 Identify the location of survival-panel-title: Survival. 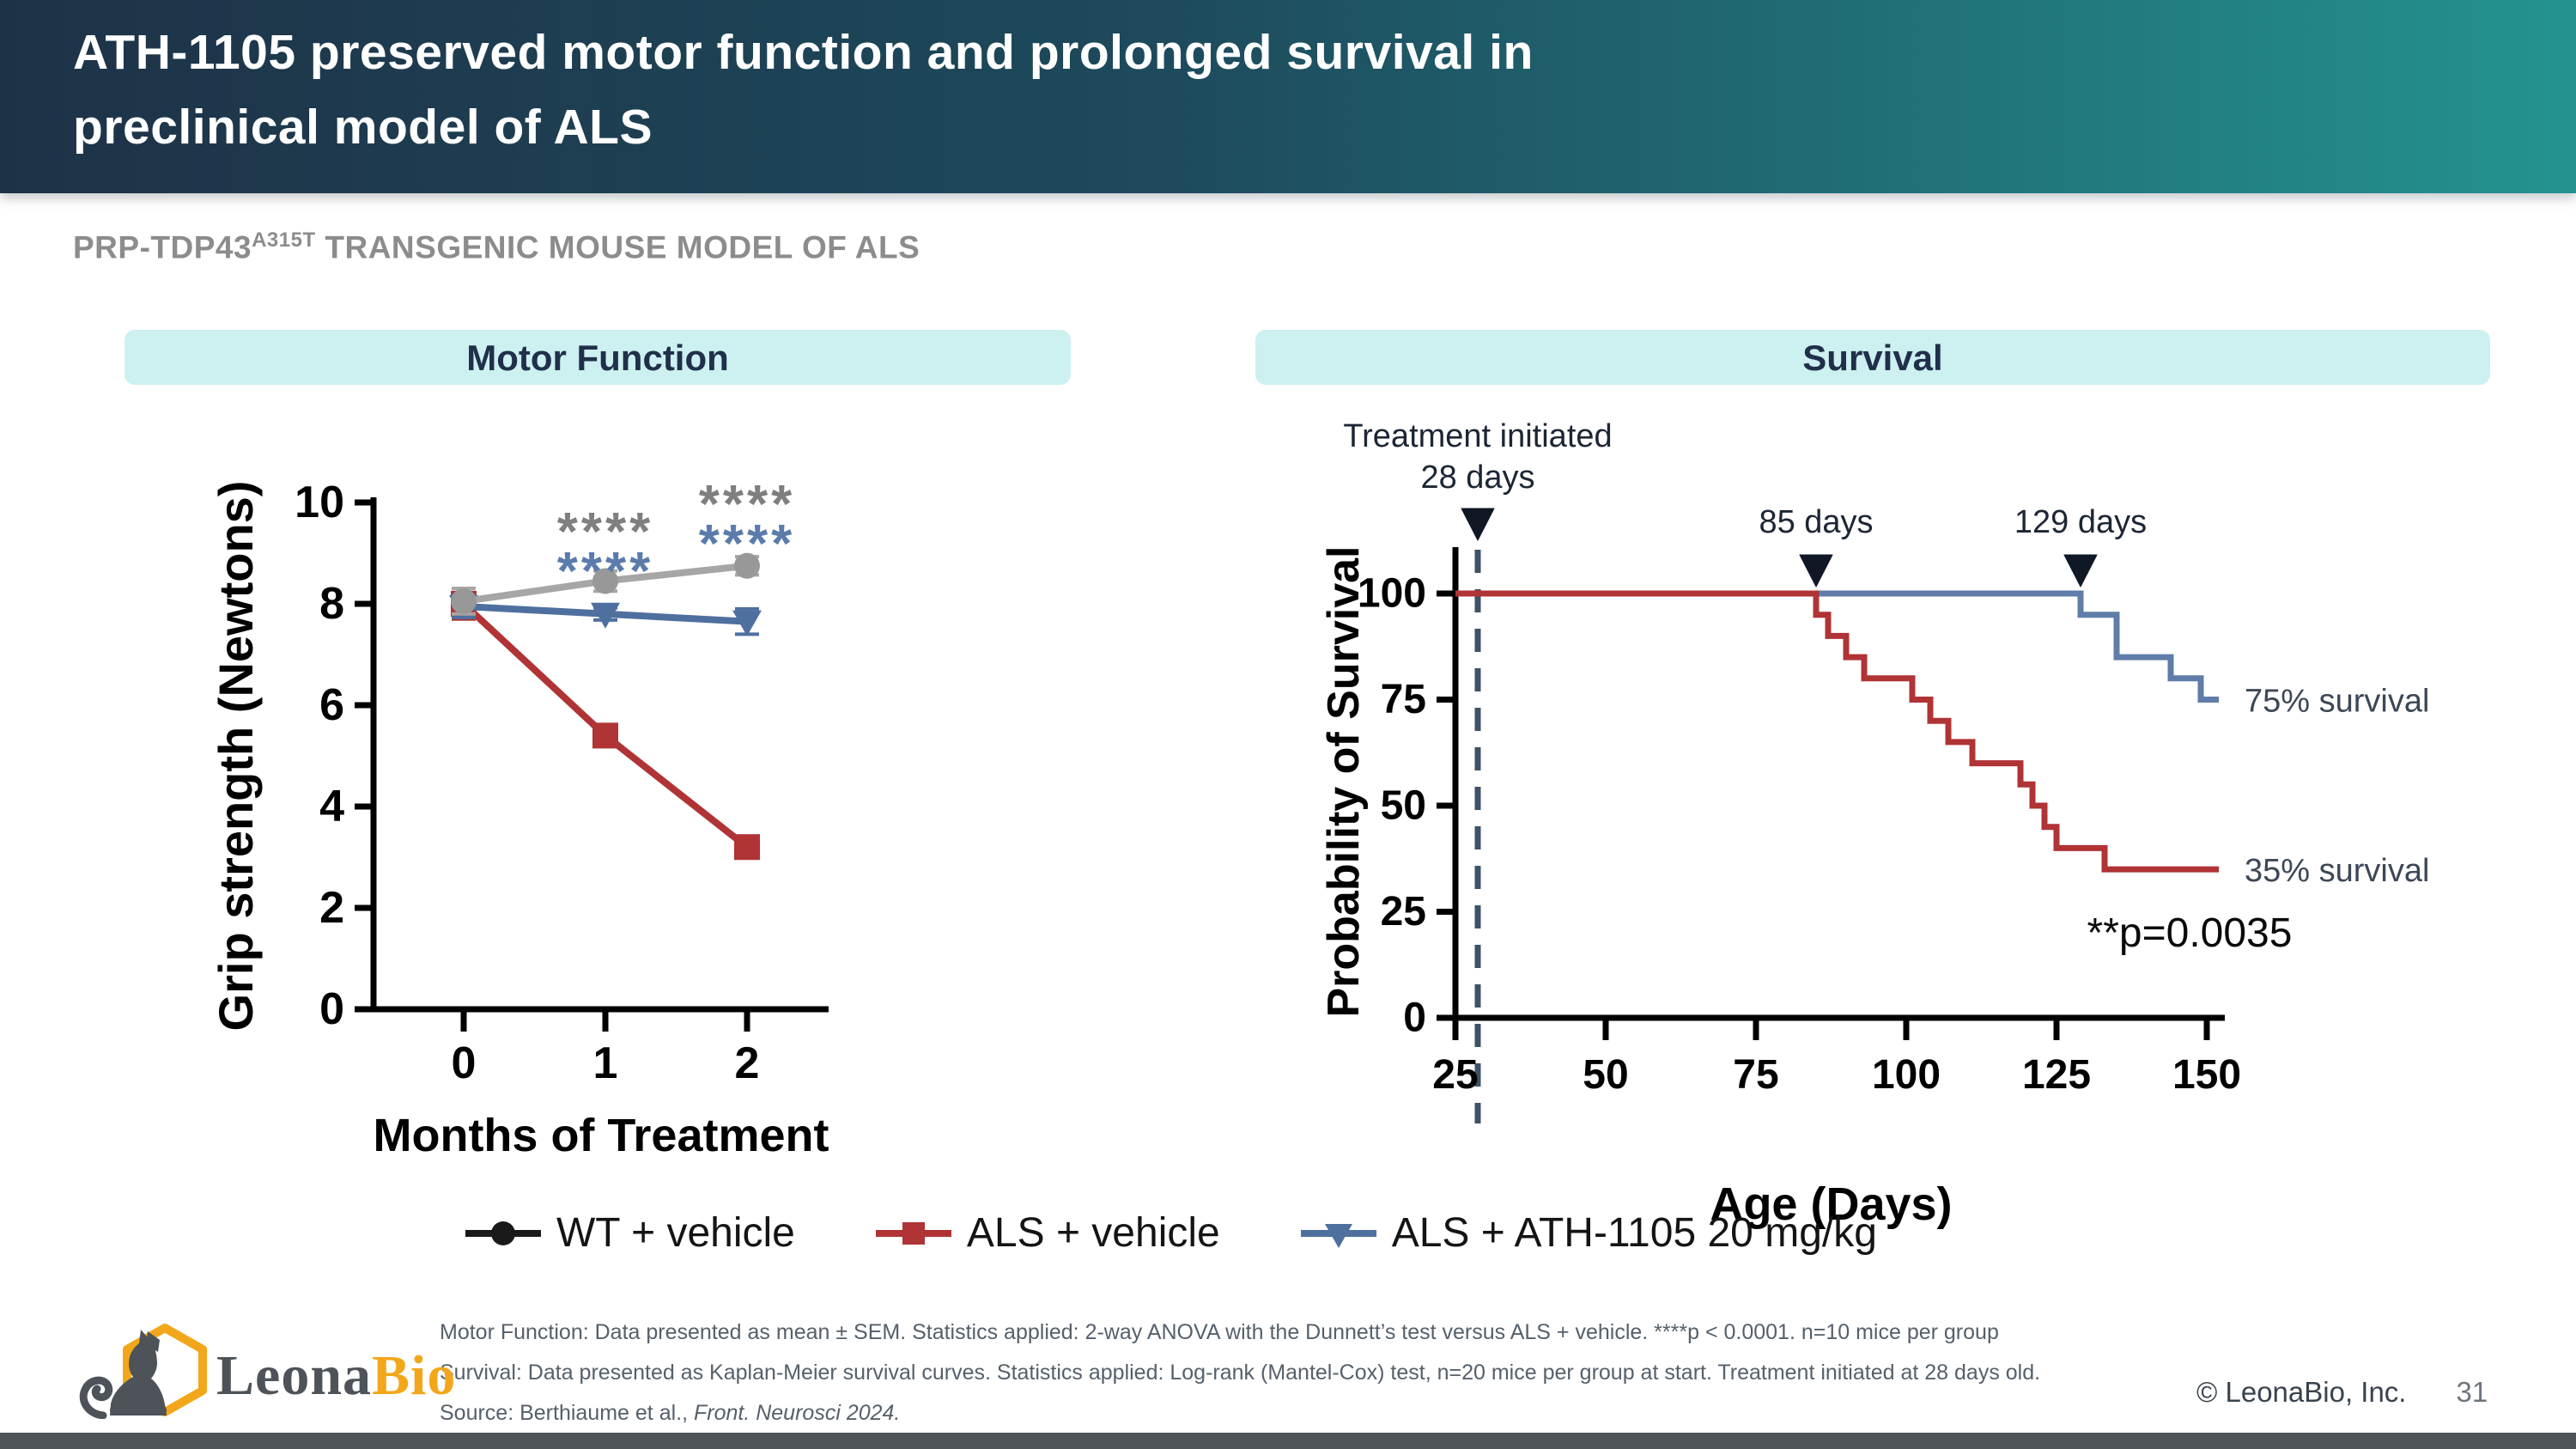
(1872, 358).